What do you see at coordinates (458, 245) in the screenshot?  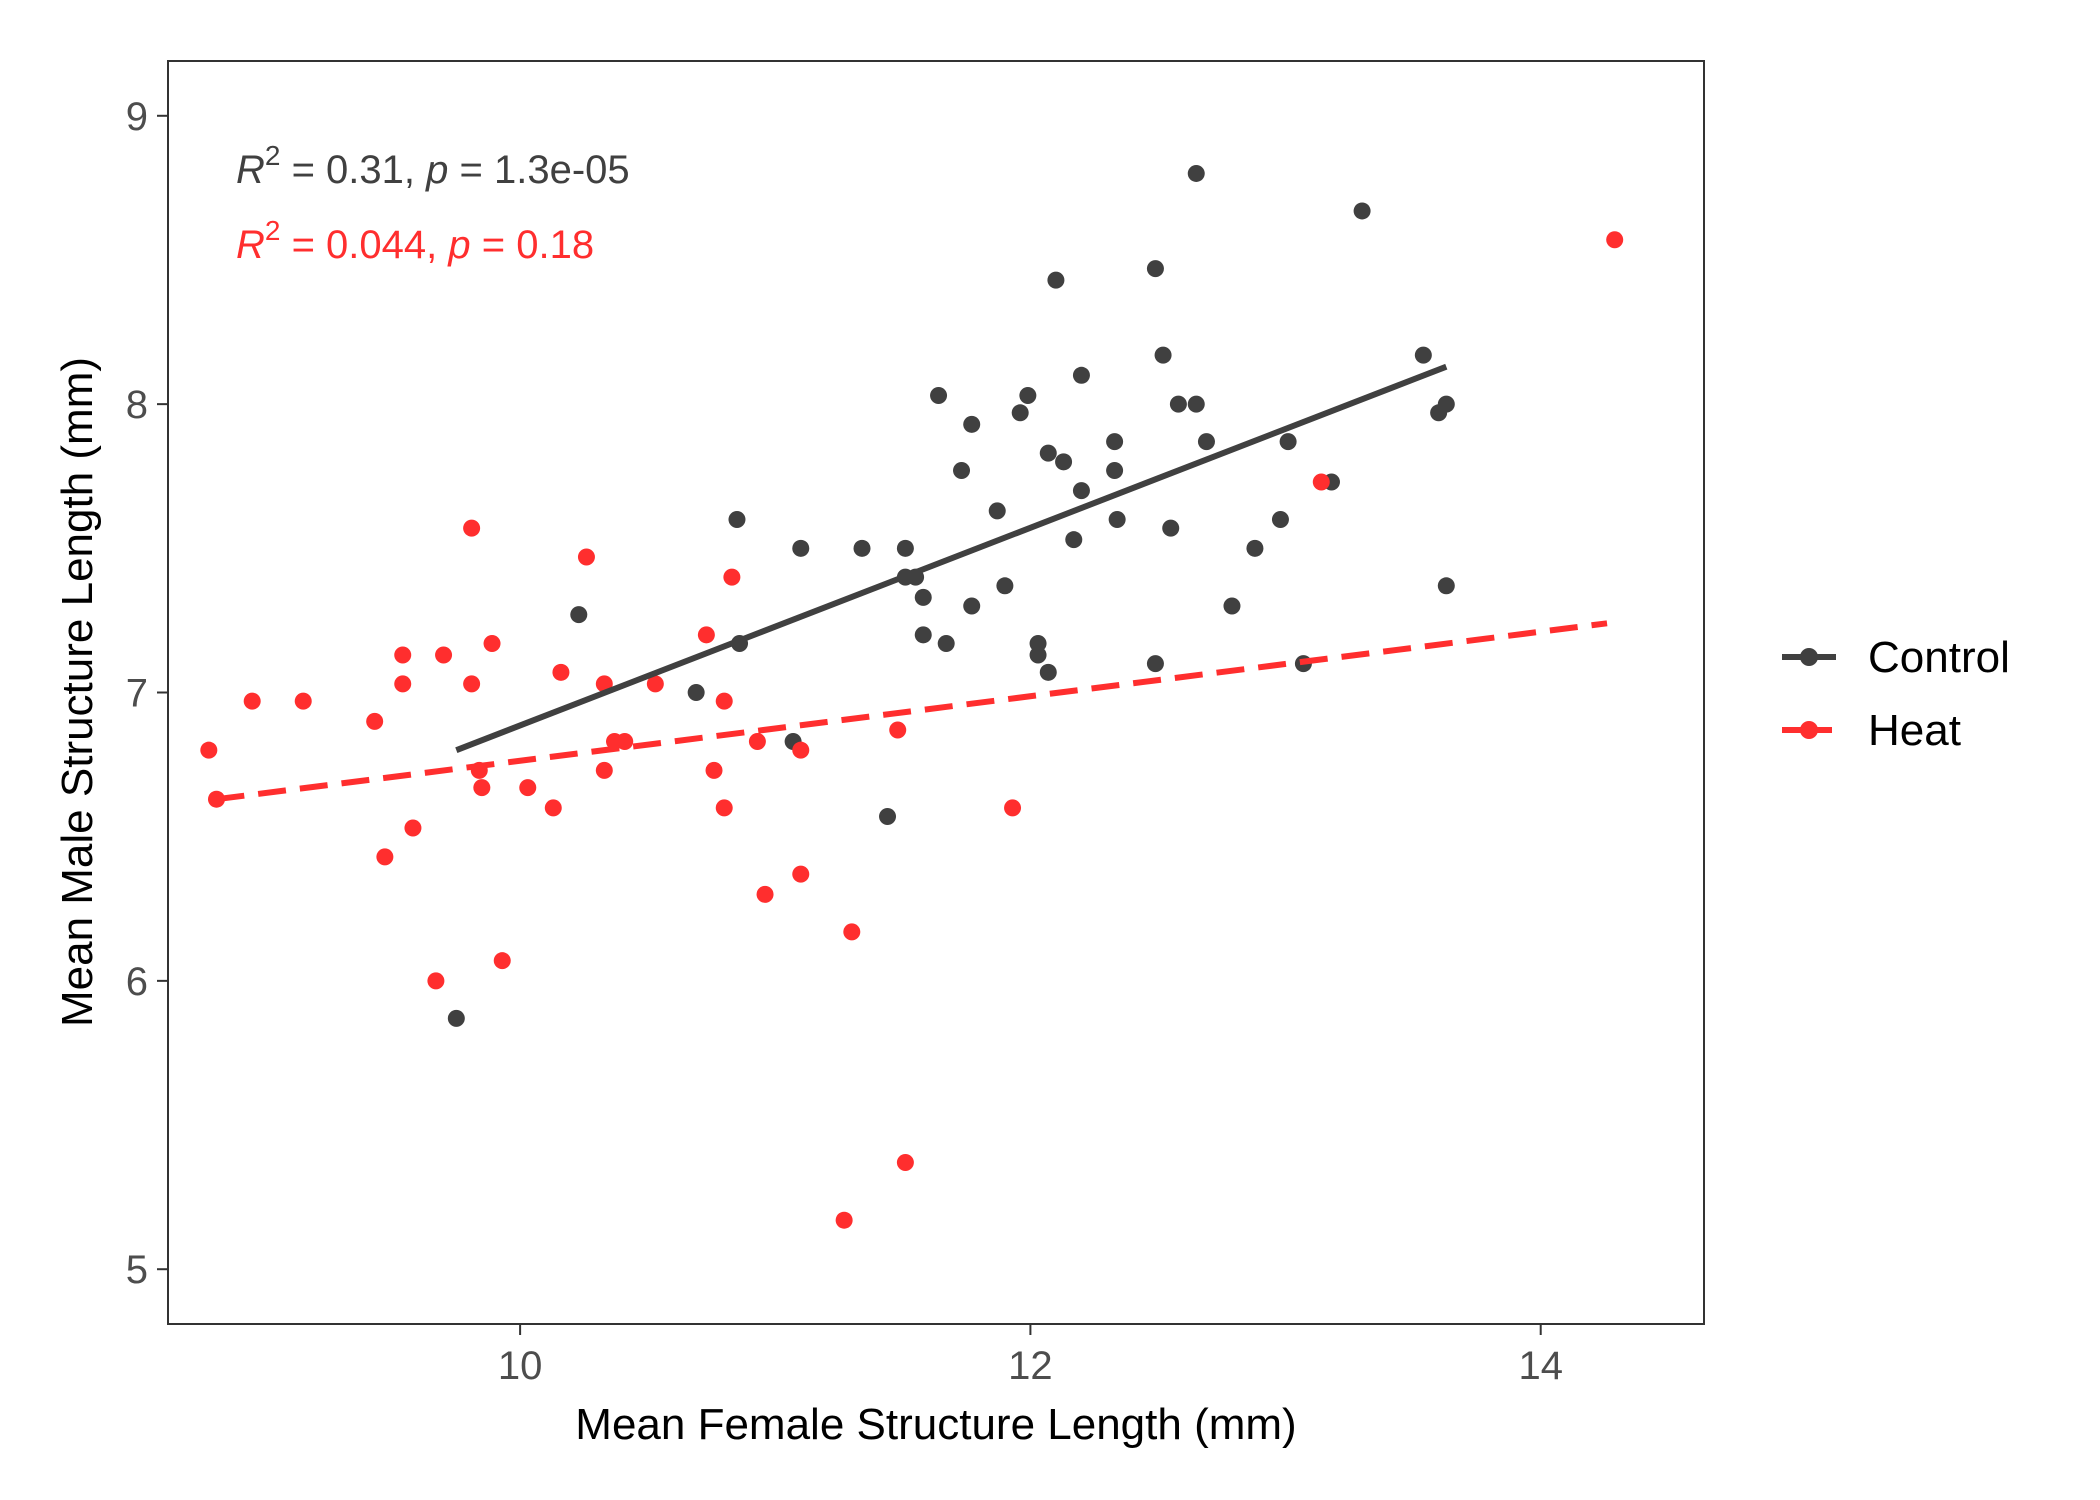 I see `heat-p-label: p` at bounding box center [458, 245].